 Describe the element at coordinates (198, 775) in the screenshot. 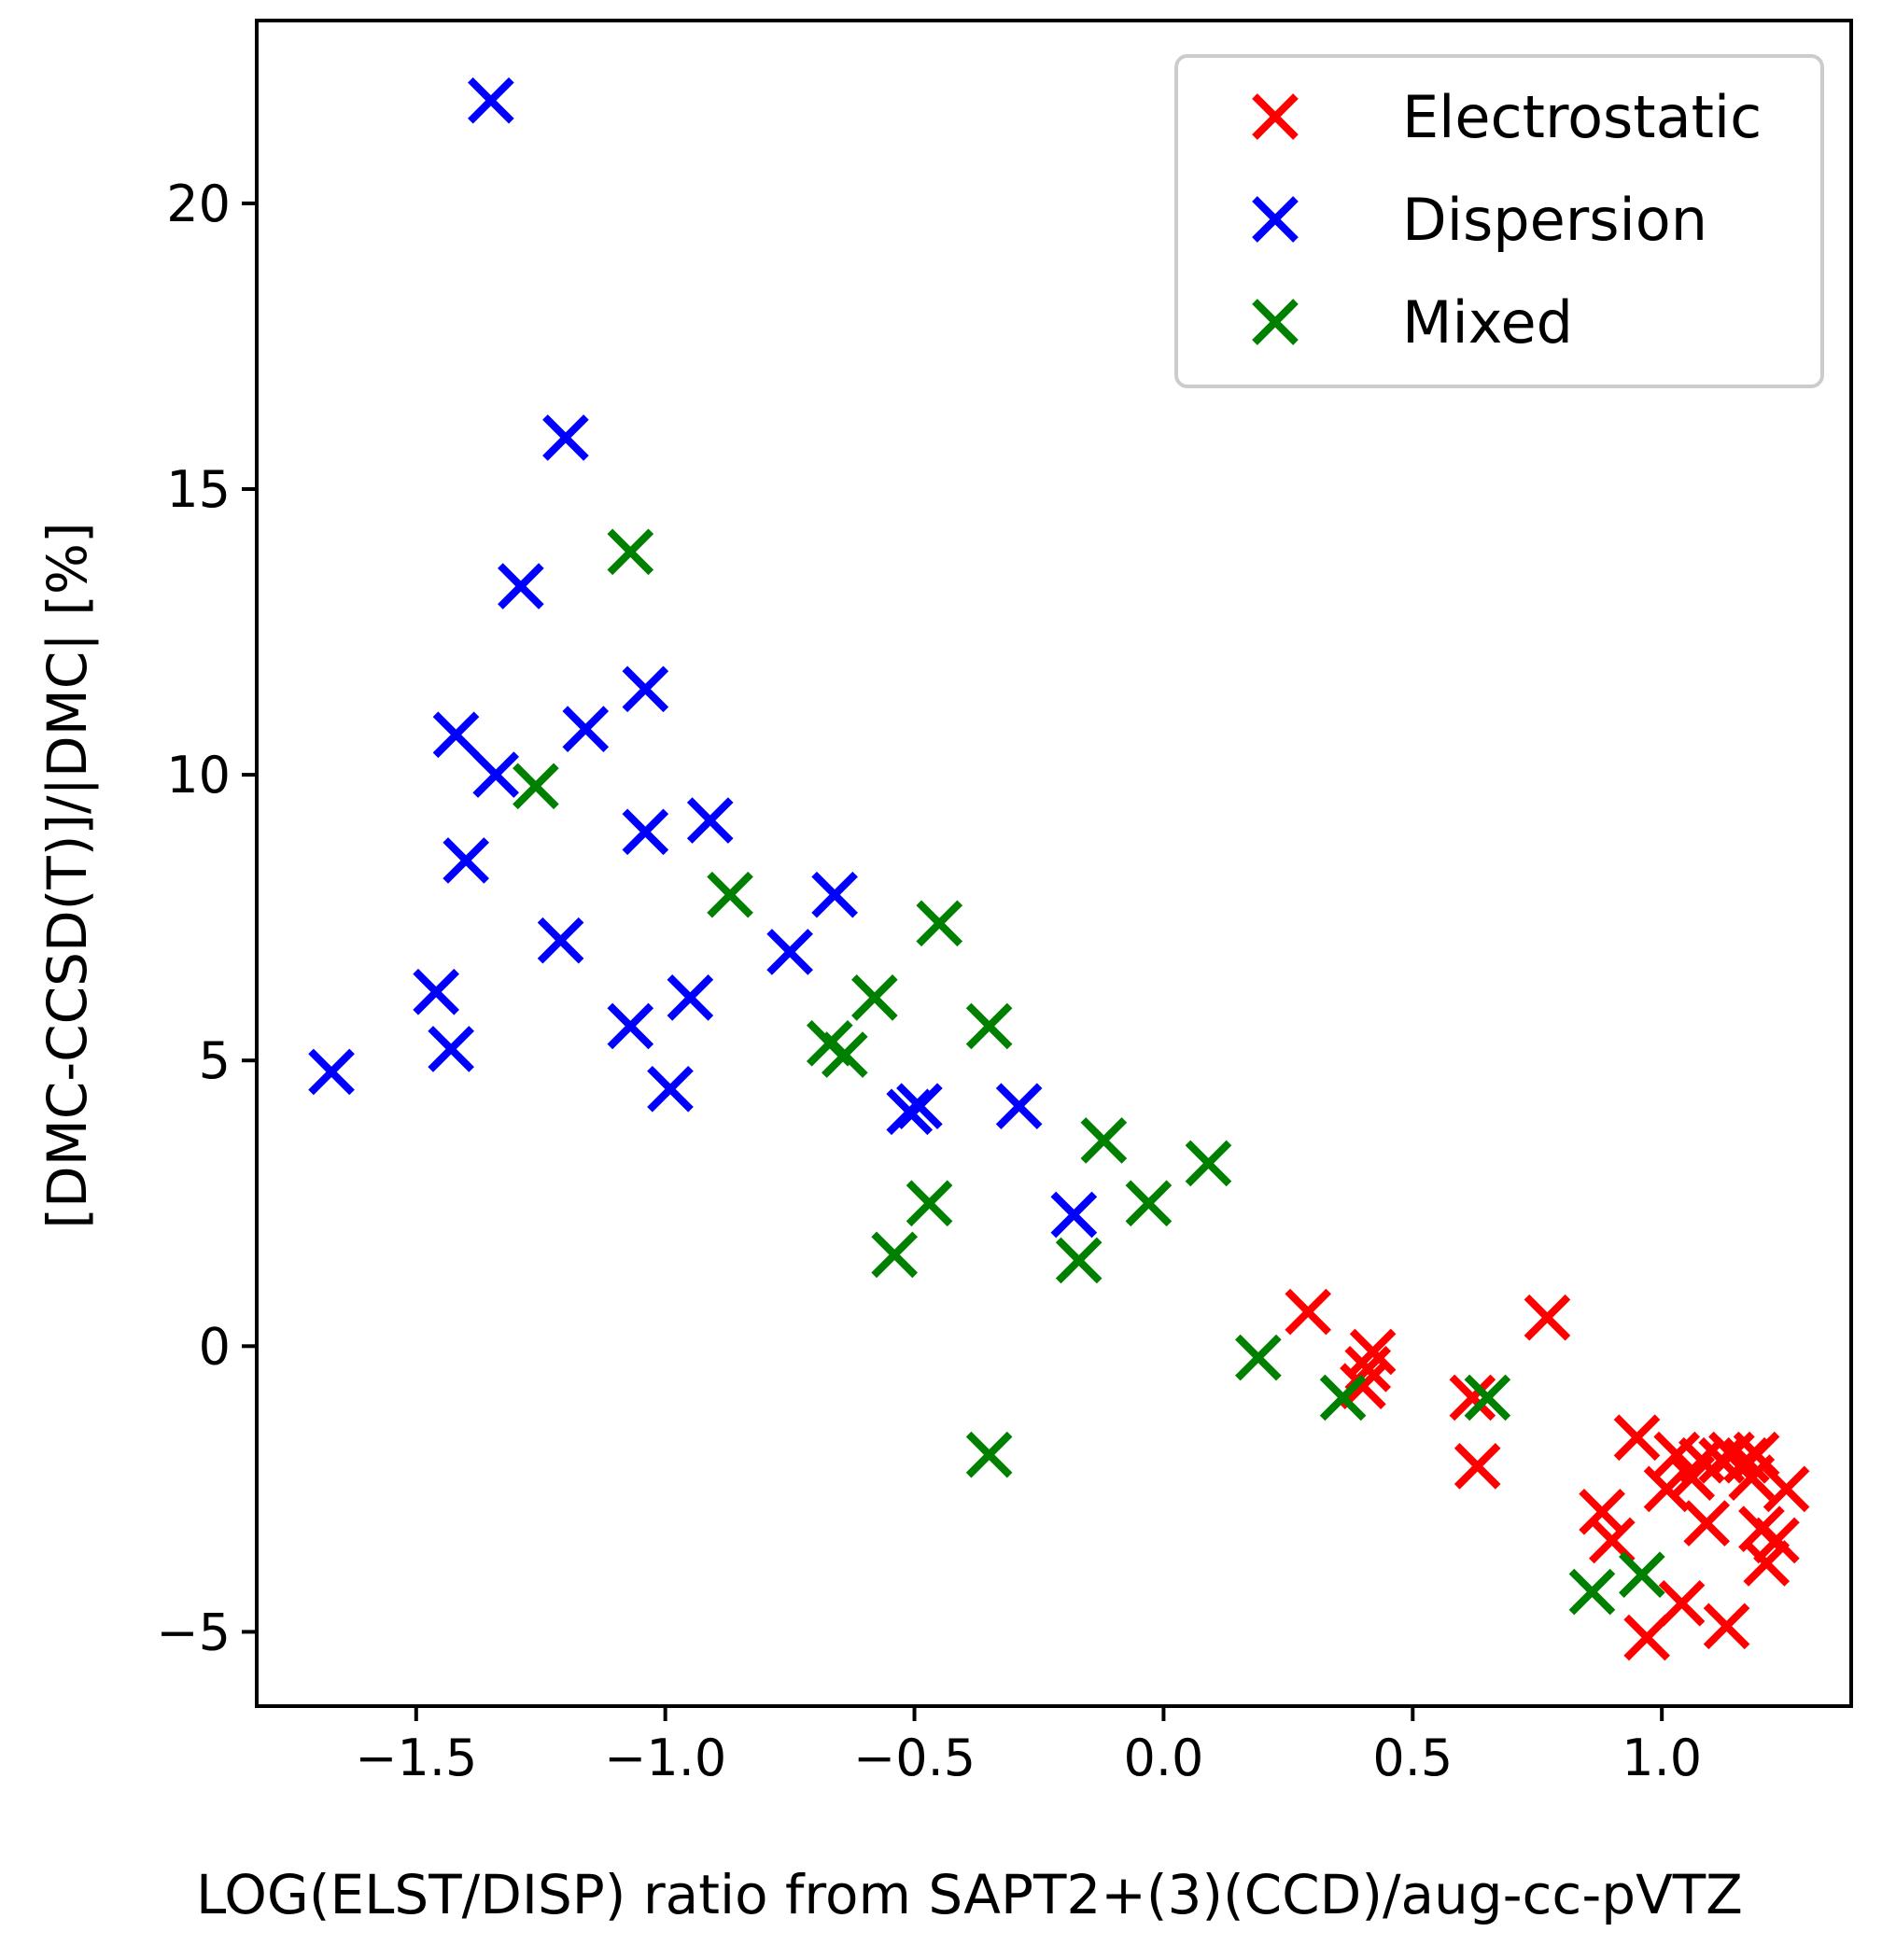

I see `y-tick-label: 10` at that location.